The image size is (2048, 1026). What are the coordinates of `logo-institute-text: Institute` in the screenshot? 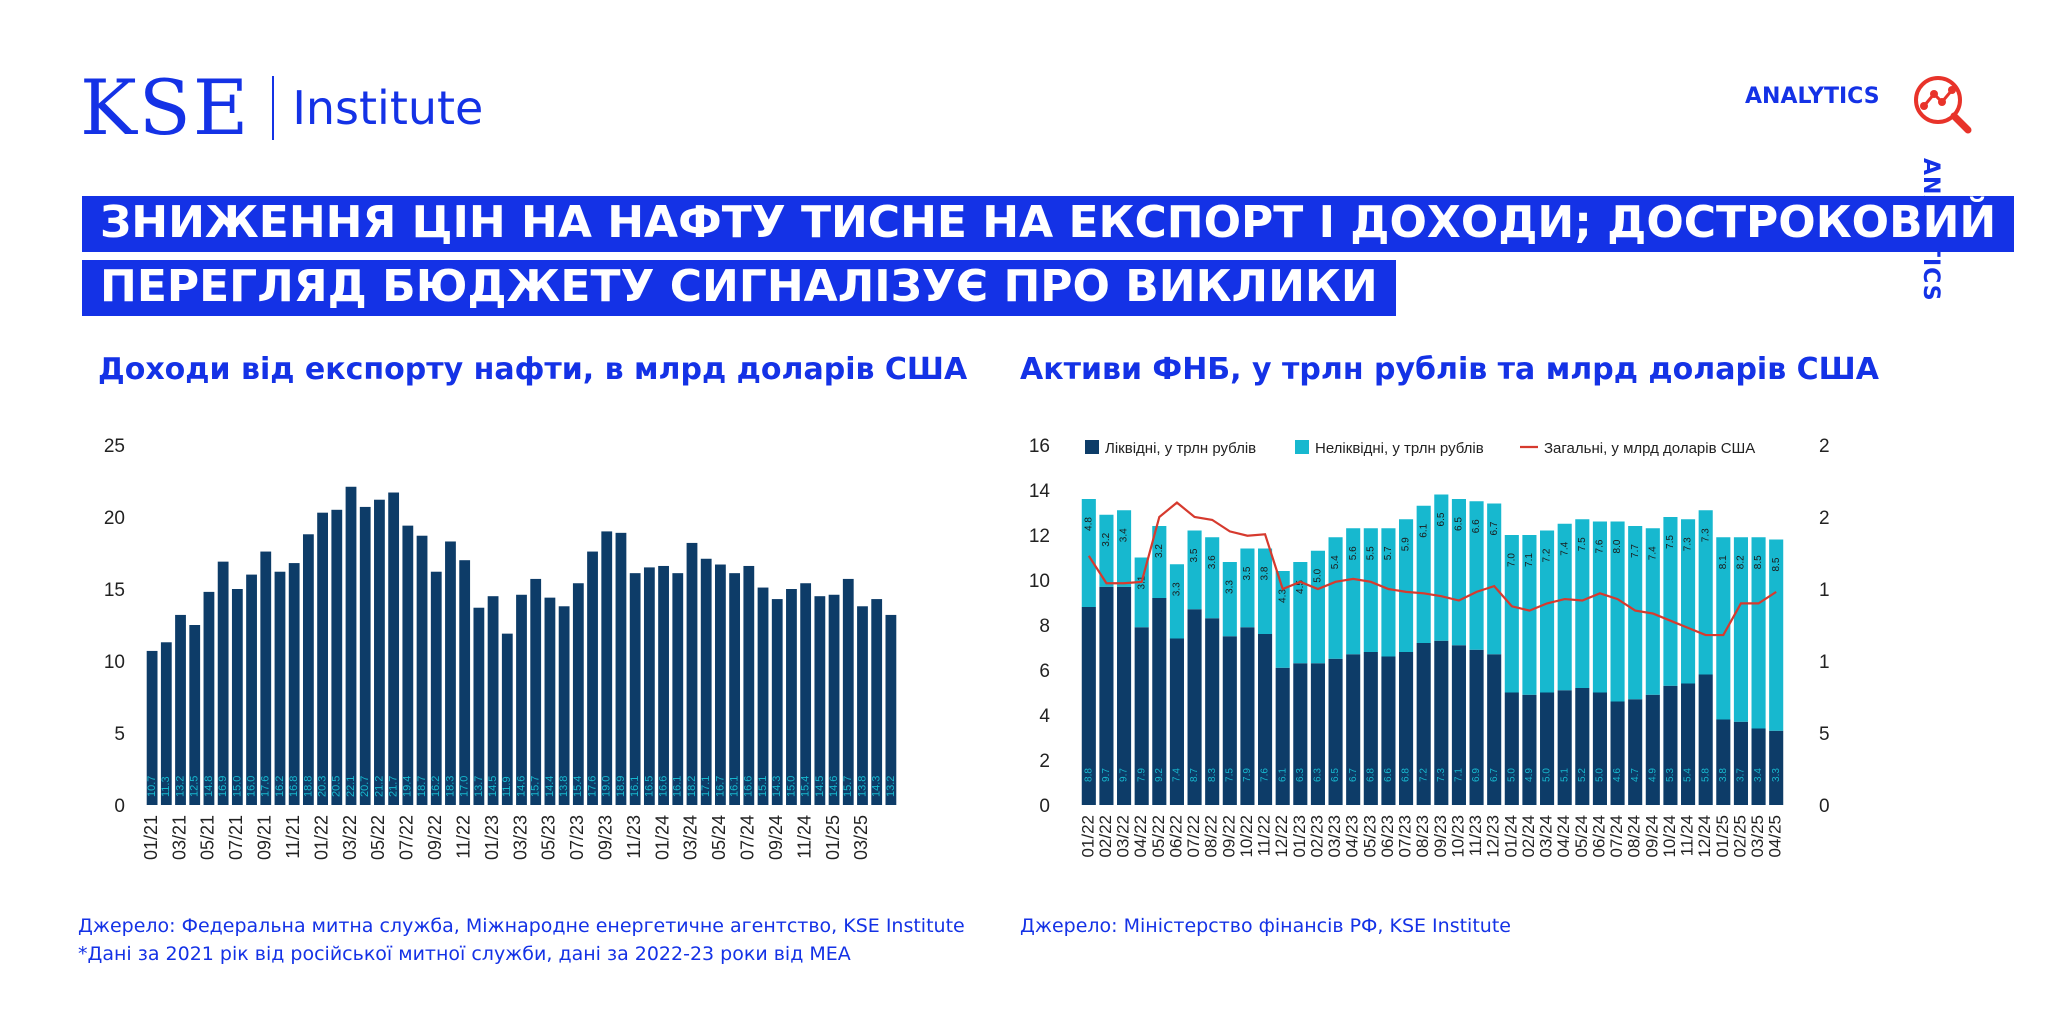 It's located at (388, 108).